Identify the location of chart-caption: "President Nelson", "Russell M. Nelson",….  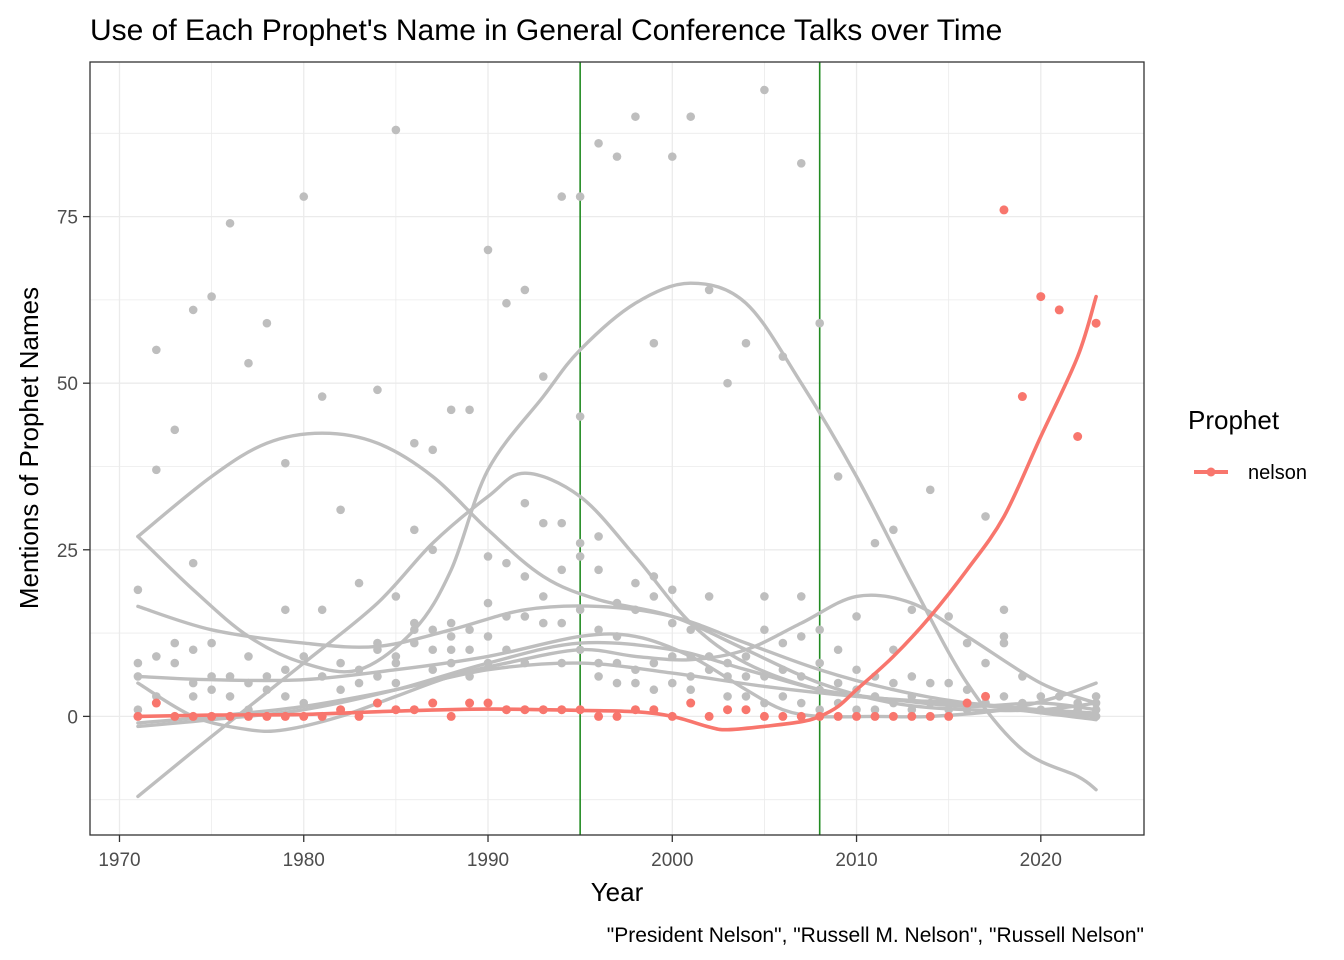
(875, 935).